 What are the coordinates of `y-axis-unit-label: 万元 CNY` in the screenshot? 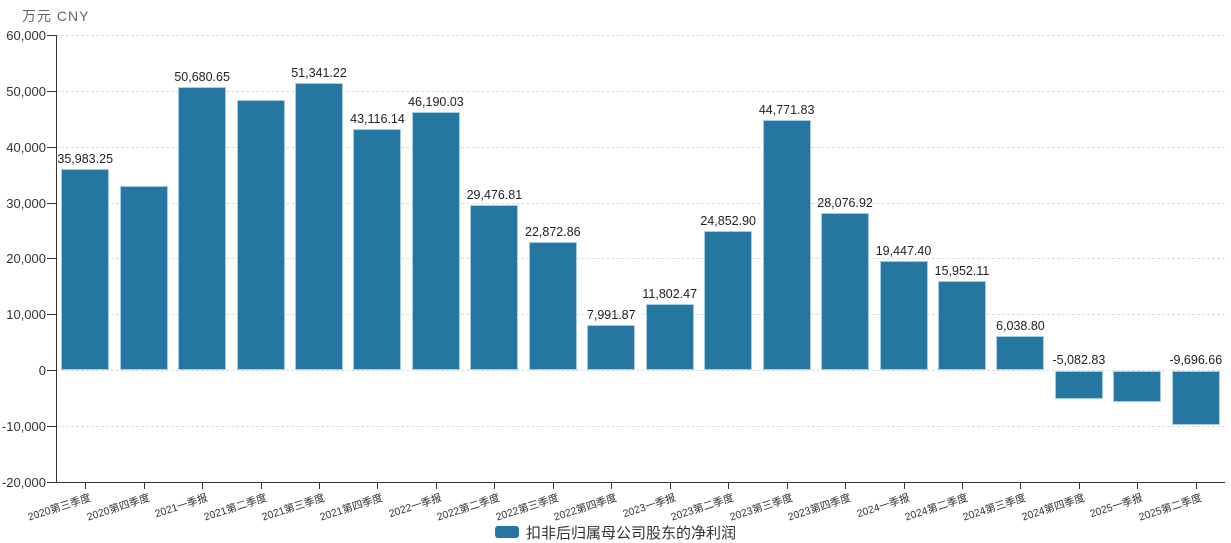 It's located at (56, 16).